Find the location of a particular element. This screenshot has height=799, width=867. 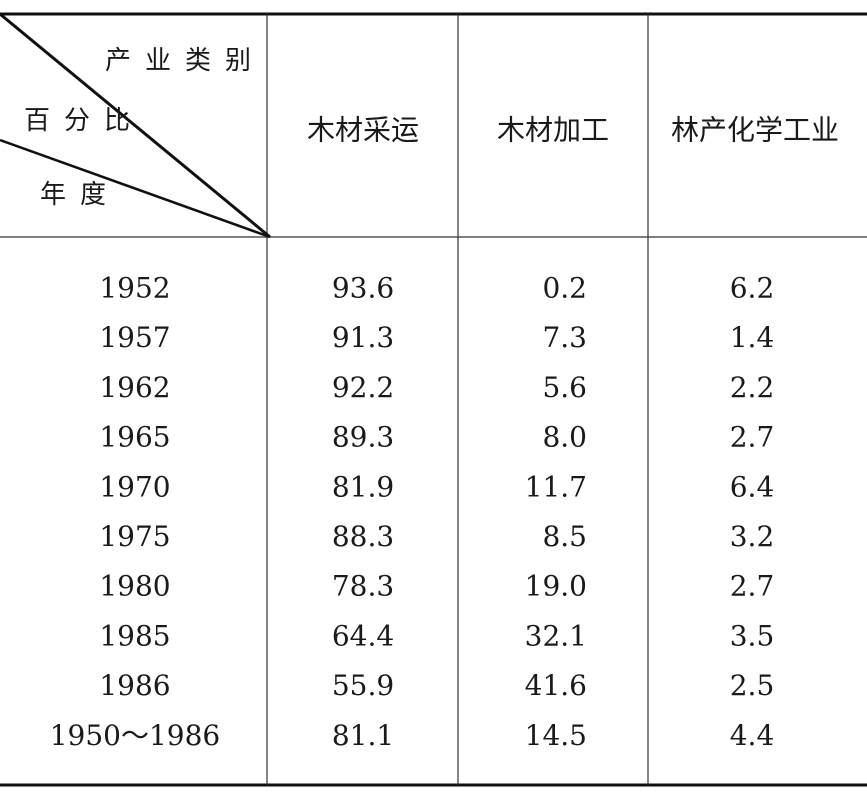

row-label: 1986 is located at coordinates (134, 685).